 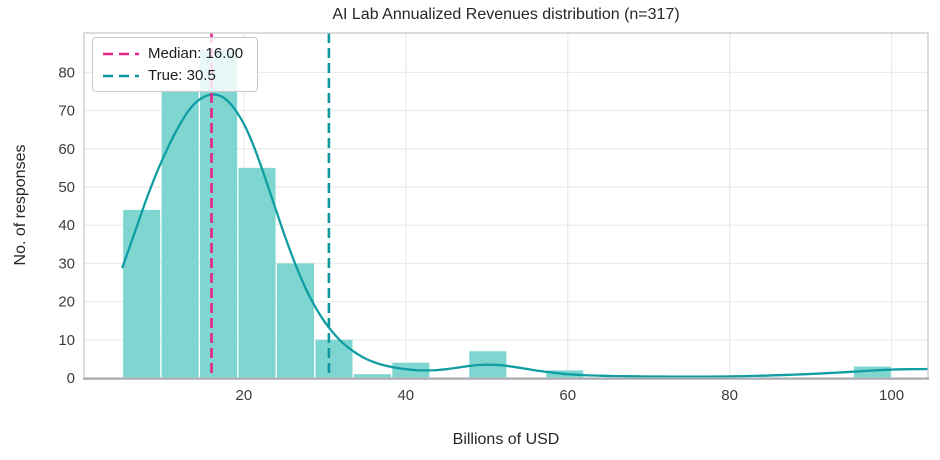 I want to click on x-tick-label: 20, so click(x=244, y=395).